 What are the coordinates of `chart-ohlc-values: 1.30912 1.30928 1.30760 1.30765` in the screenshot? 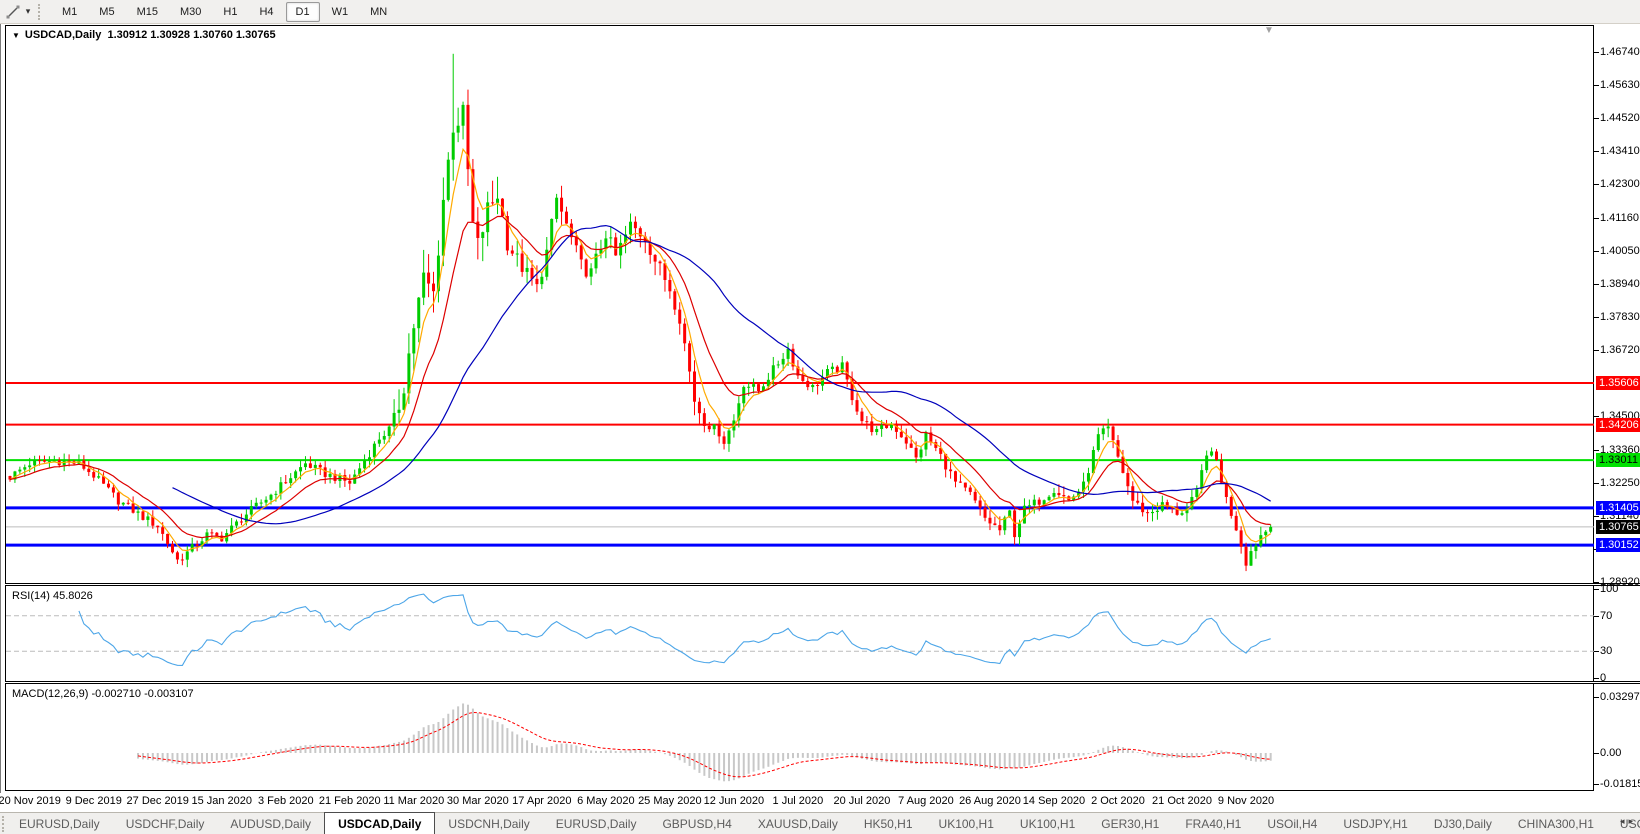 It's located at (191, 35).